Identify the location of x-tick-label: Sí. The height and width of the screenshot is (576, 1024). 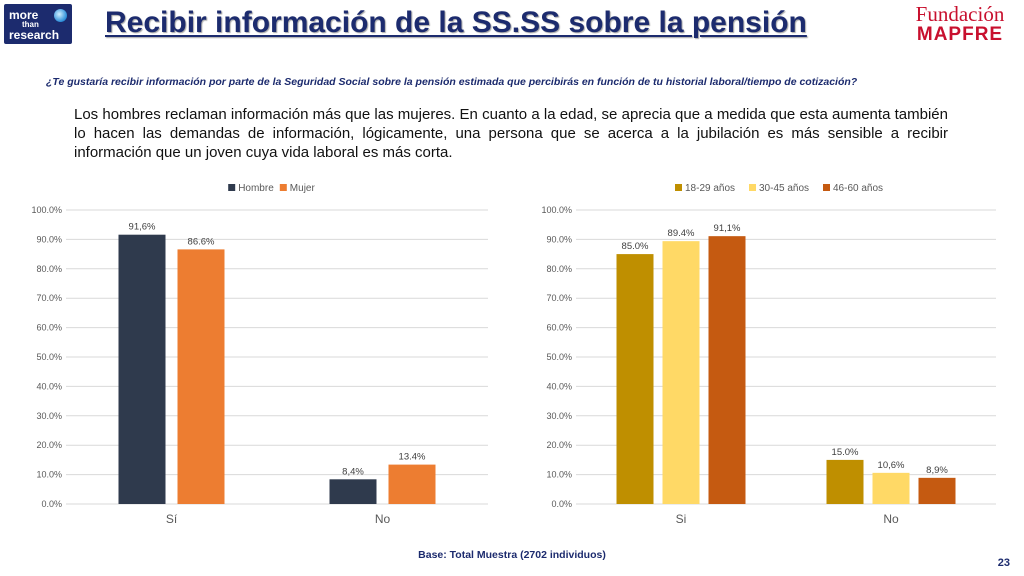
(172, 519).